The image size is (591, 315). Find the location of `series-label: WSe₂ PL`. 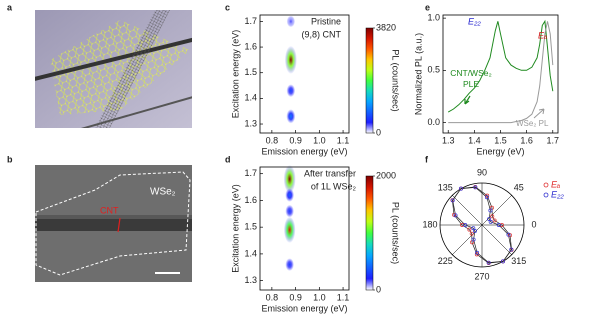

series-label: WSe₂ PL is located at coordinates (532, 123).